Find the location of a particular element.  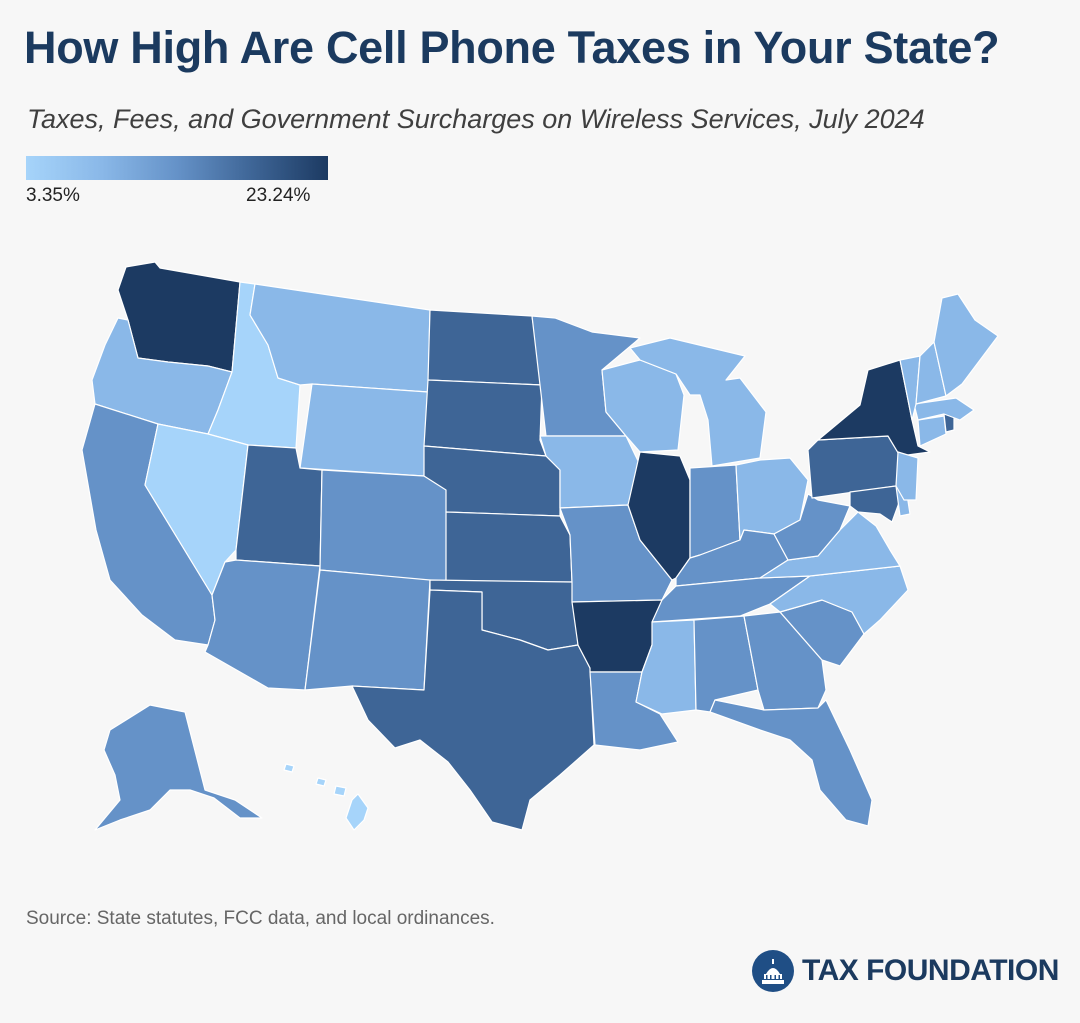

state-hi is located at coordinates (326, 797).